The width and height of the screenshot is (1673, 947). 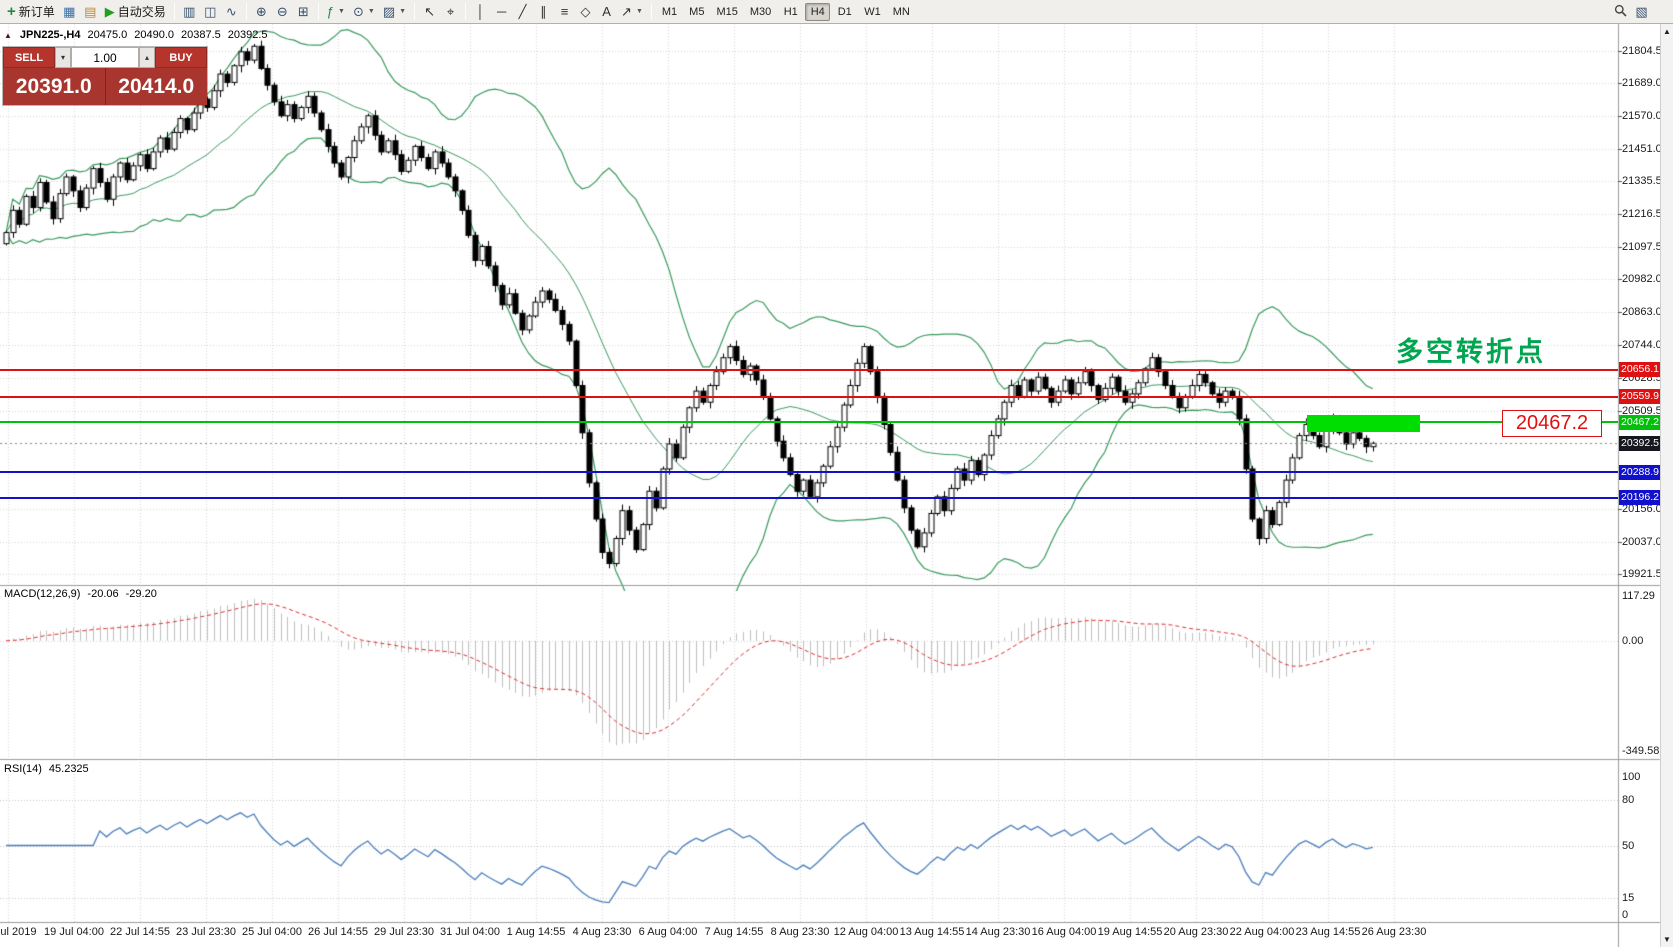 I want to click on timeframe-m5-button: M5, so click(x=697, y=11).